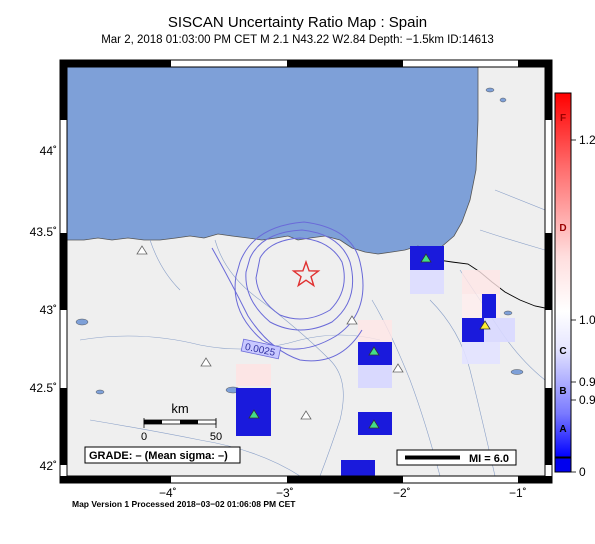 This screenshot has height=544, width=595. I want to click on colorbar-value: 0, so click(582, 472).